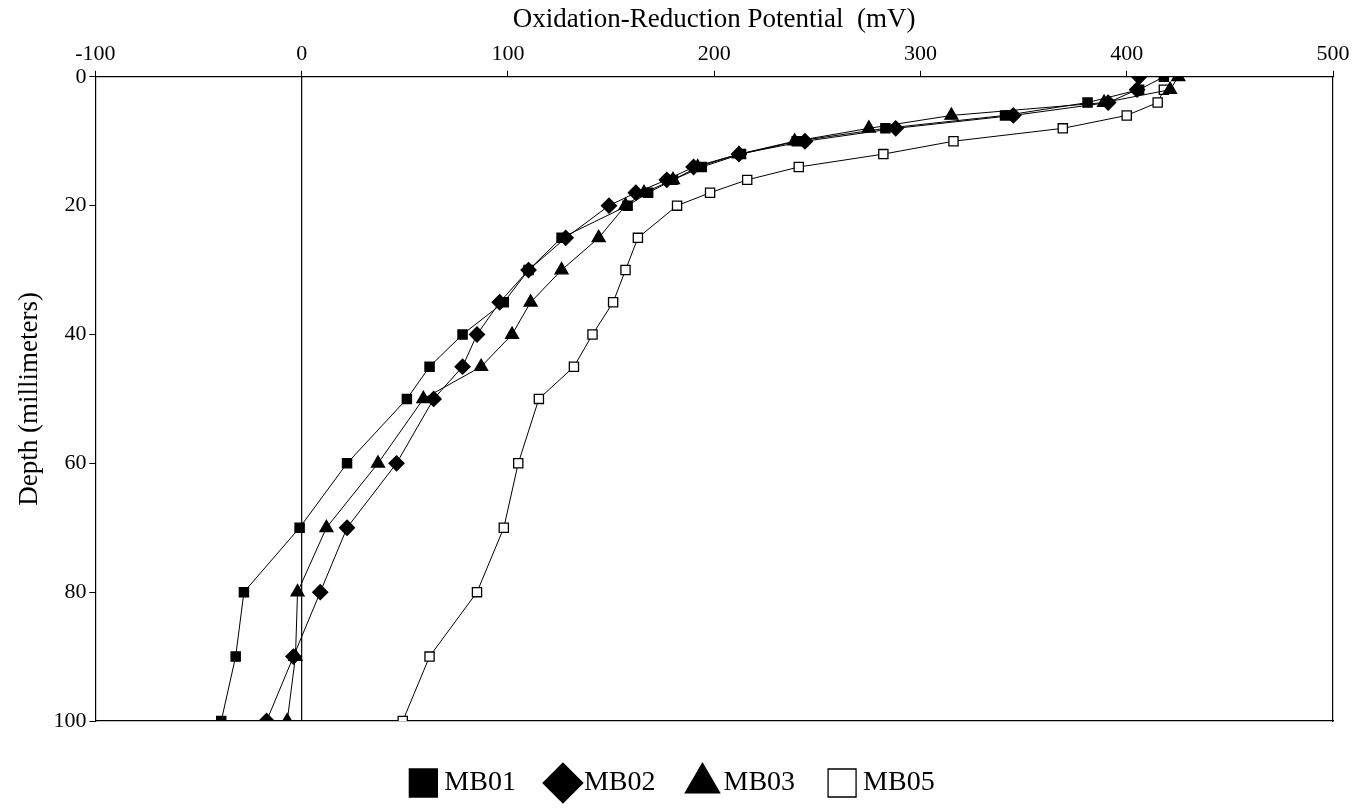 The image size is (1371, 811). Describe the element at coordinates (302, 53) in the screenshot. I see `x-tick-label: 0` at that location.